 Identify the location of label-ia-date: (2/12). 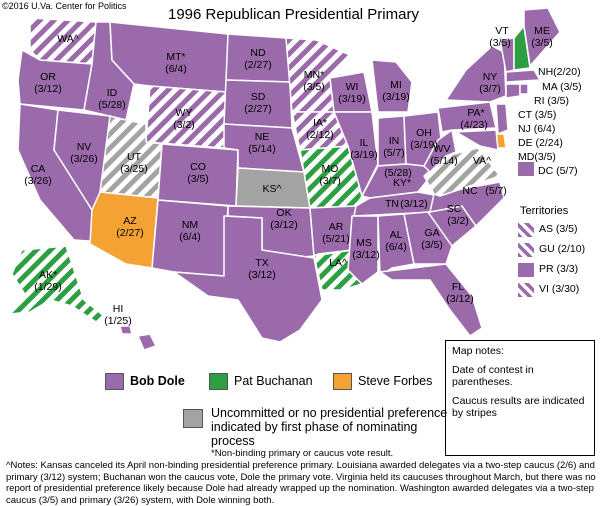
(319, 135).